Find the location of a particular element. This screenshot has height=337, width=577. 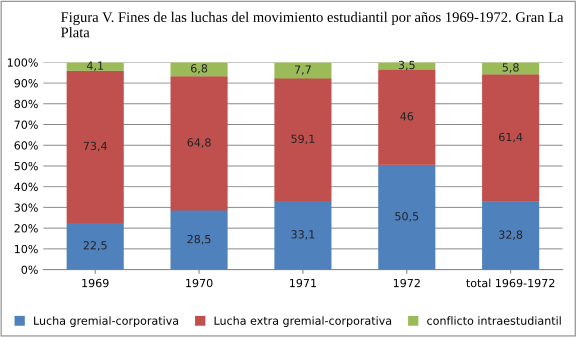

data-label: 22,5 is located at coordinates (95, 246).